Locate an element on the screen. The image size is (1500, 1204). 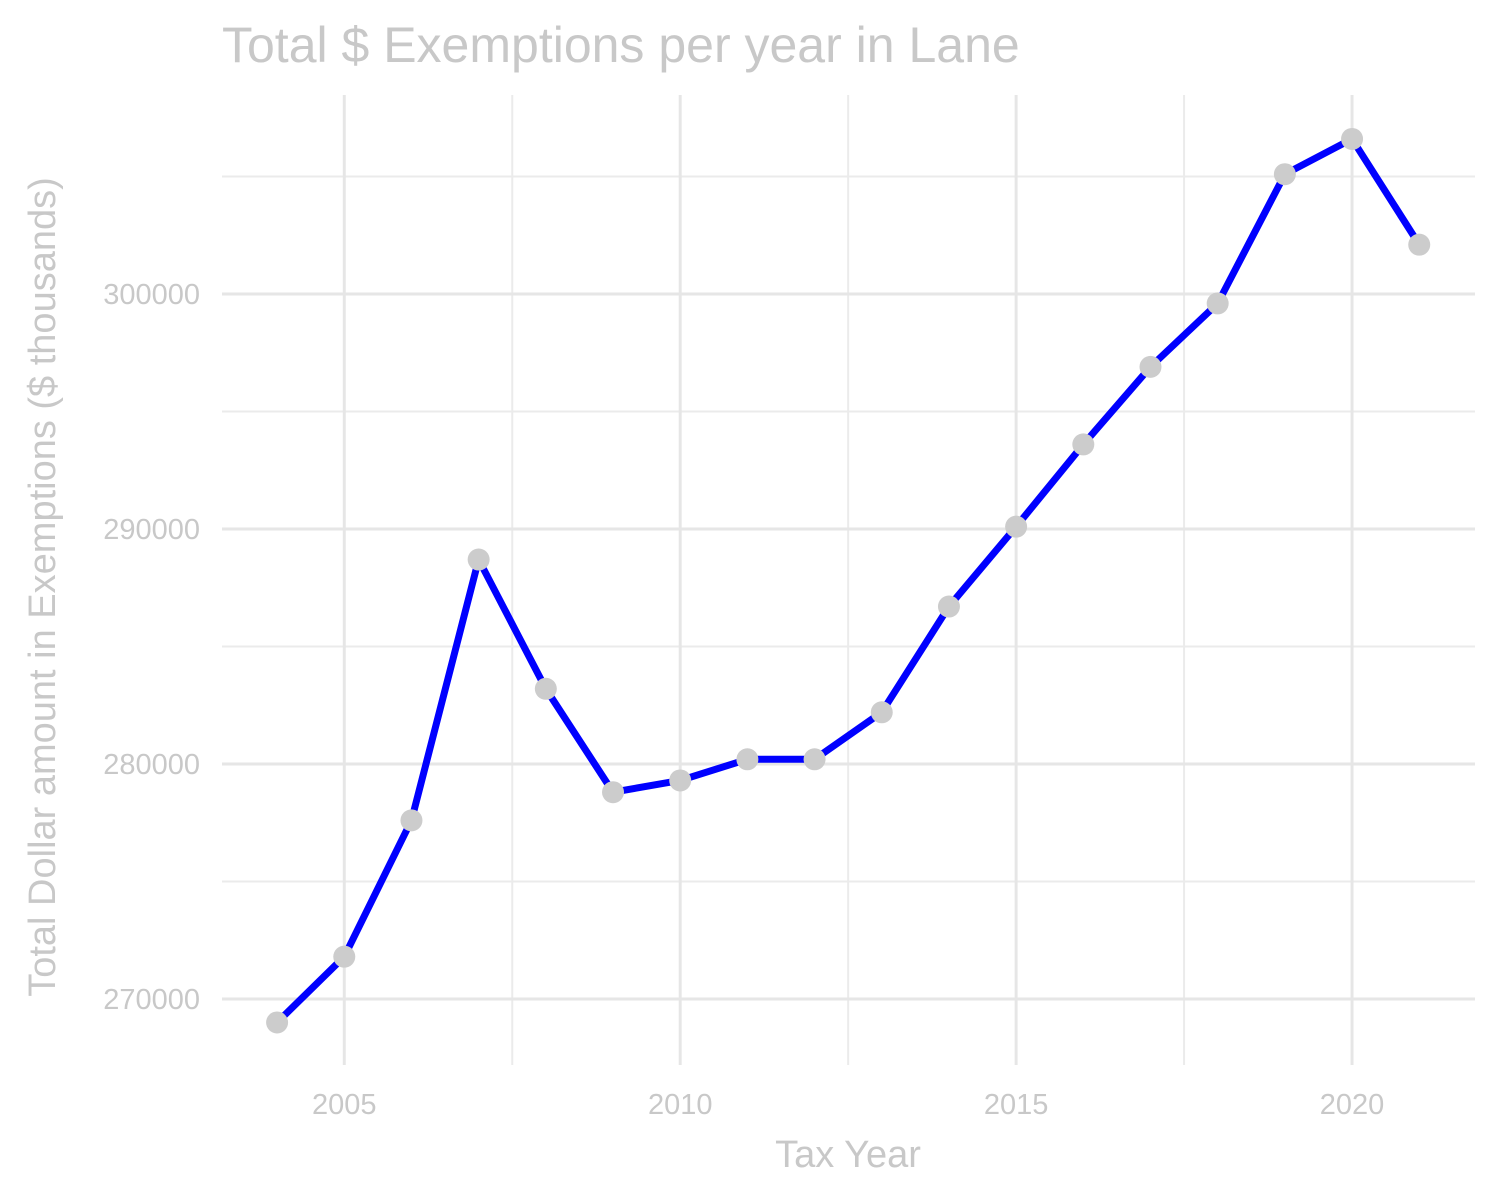
y-tick-label: 280000 is located at coordinates (151, 765).